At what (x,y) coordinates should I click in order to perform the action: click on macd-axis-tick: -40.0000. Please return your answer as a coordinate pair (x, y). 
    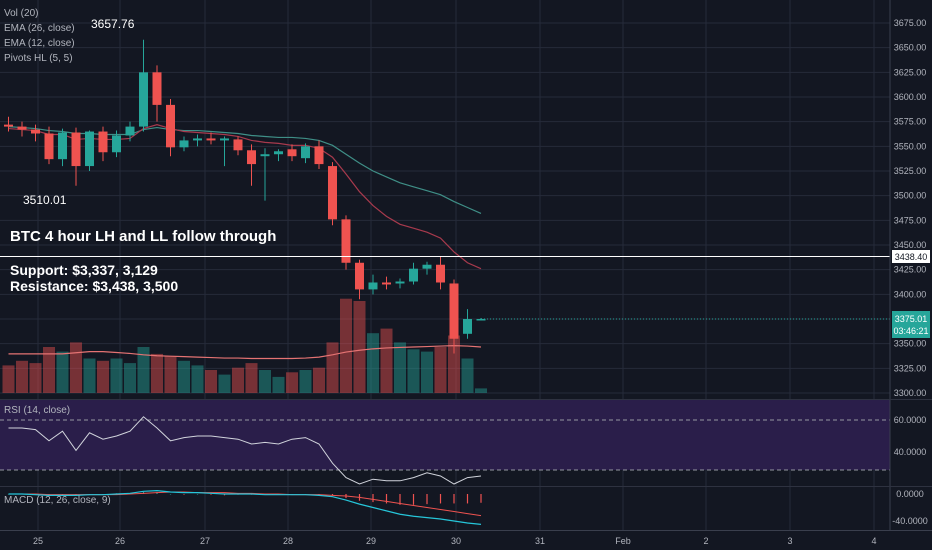
    Looking at the image, I should click on (910, 521).